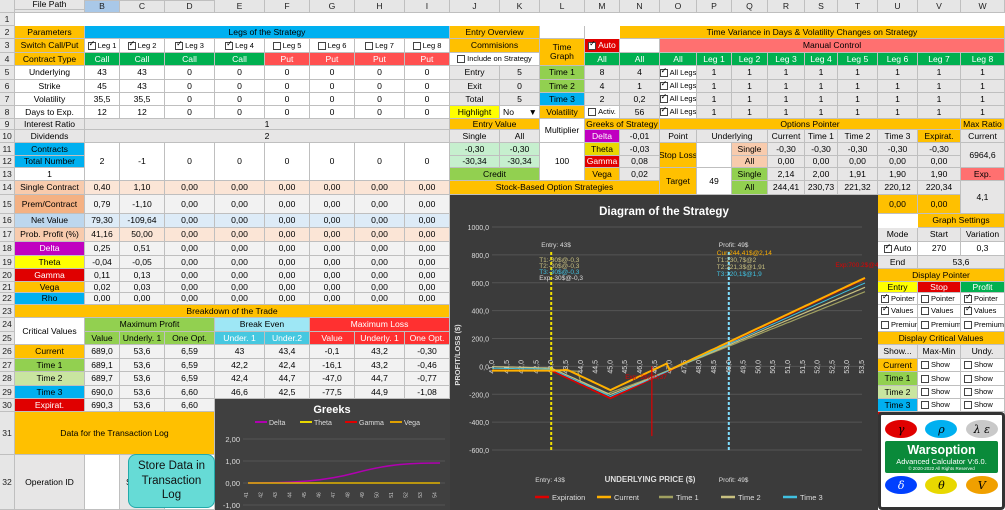  What do you see at coordinates (602, 6) in the screenshot?
I see `column-header: M` at bounding box center [602, 6].